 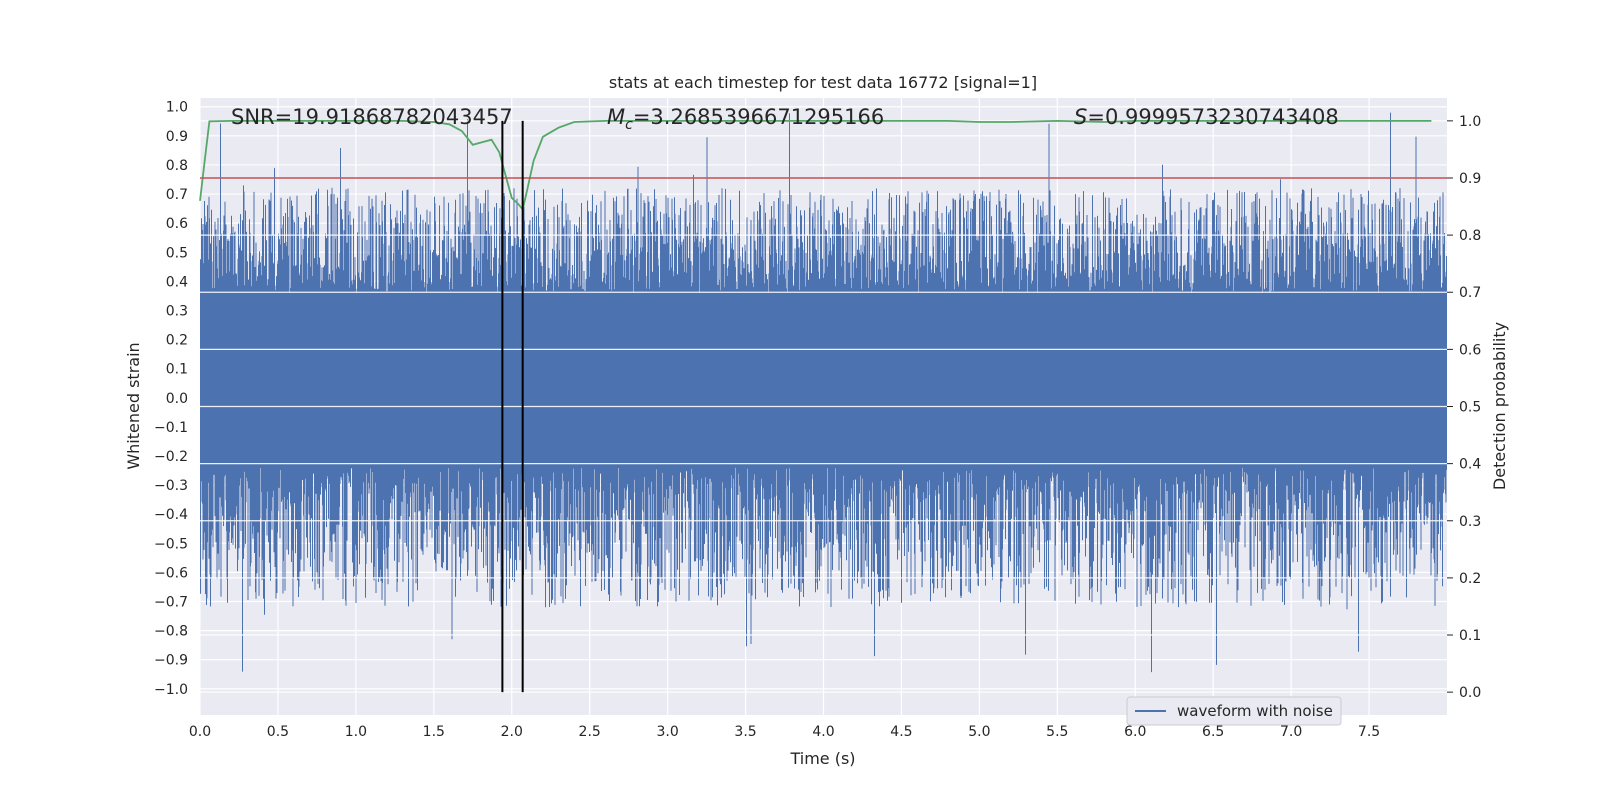 I want to click on y-left-tick-label: −0.3, so click(x=171, y=486).